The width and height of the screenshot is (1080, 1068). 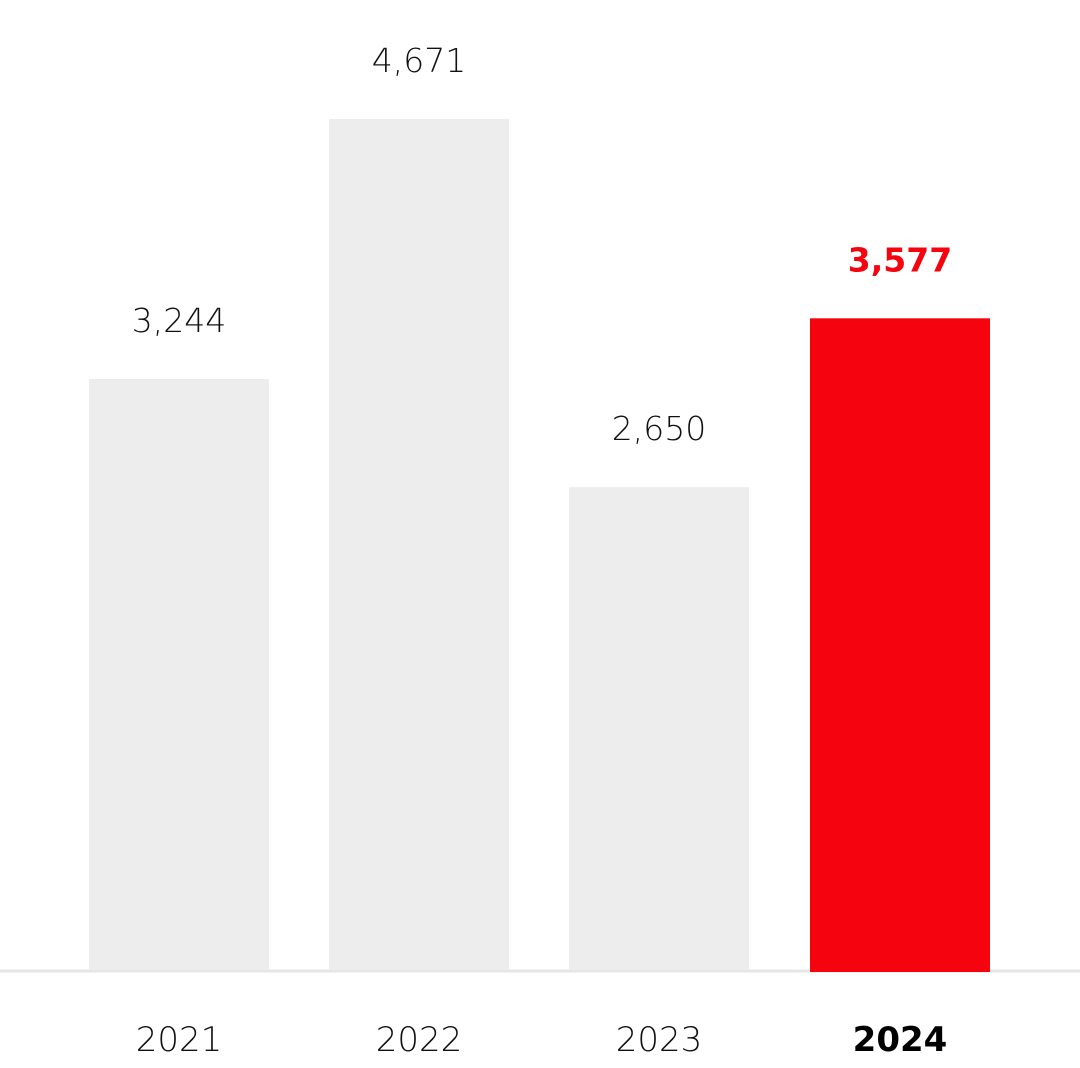 What do you see at coordinates (659, 428) in the screenshot?
I see `value-label-2023: 2,650` at bounding box center [659, 428].